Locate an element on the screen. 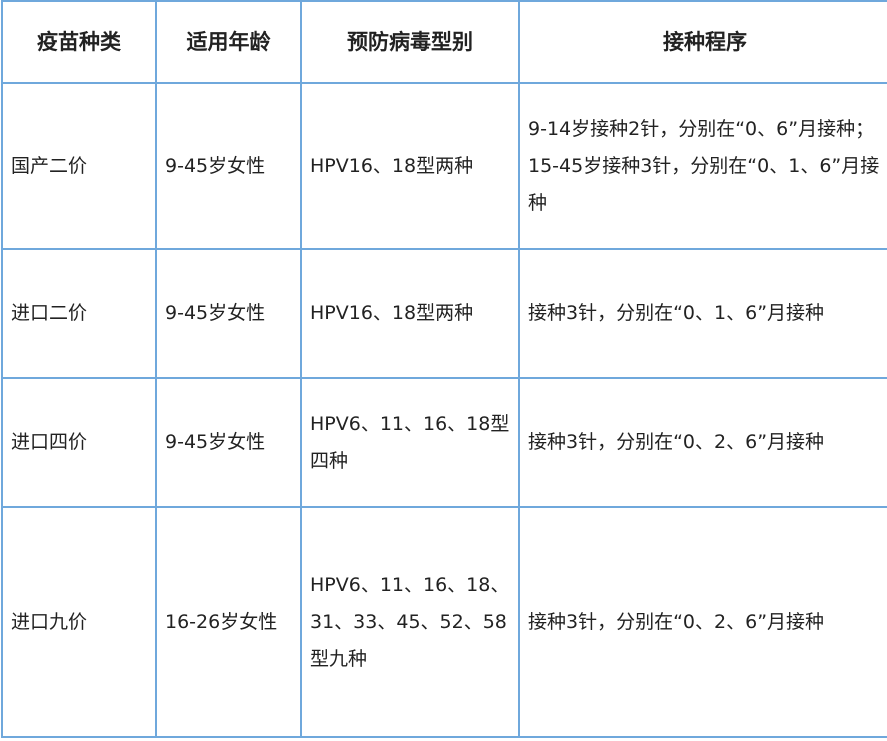  table-cell: HPV6、11、16、18型四种 is located at coordinates (410, 442).